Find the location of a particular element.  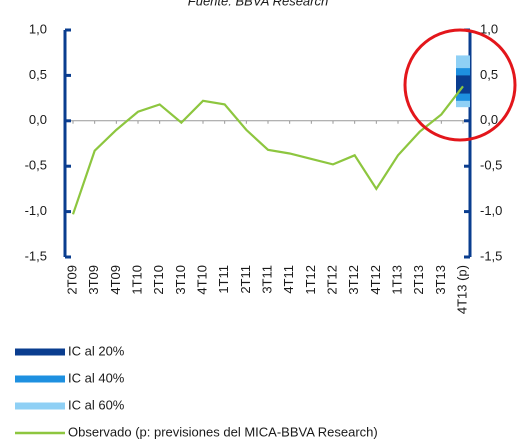

x-tick-label: 4T12 is located at coordinates (375, 280).